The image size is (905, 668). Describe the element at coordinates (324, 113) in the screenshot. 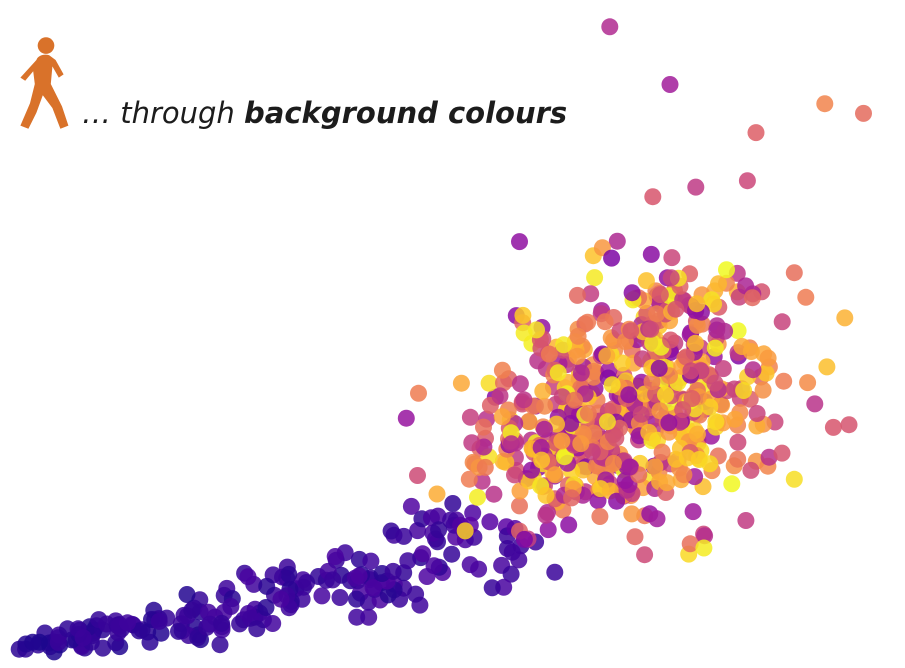

I see `headline: … through background colours` at that location.